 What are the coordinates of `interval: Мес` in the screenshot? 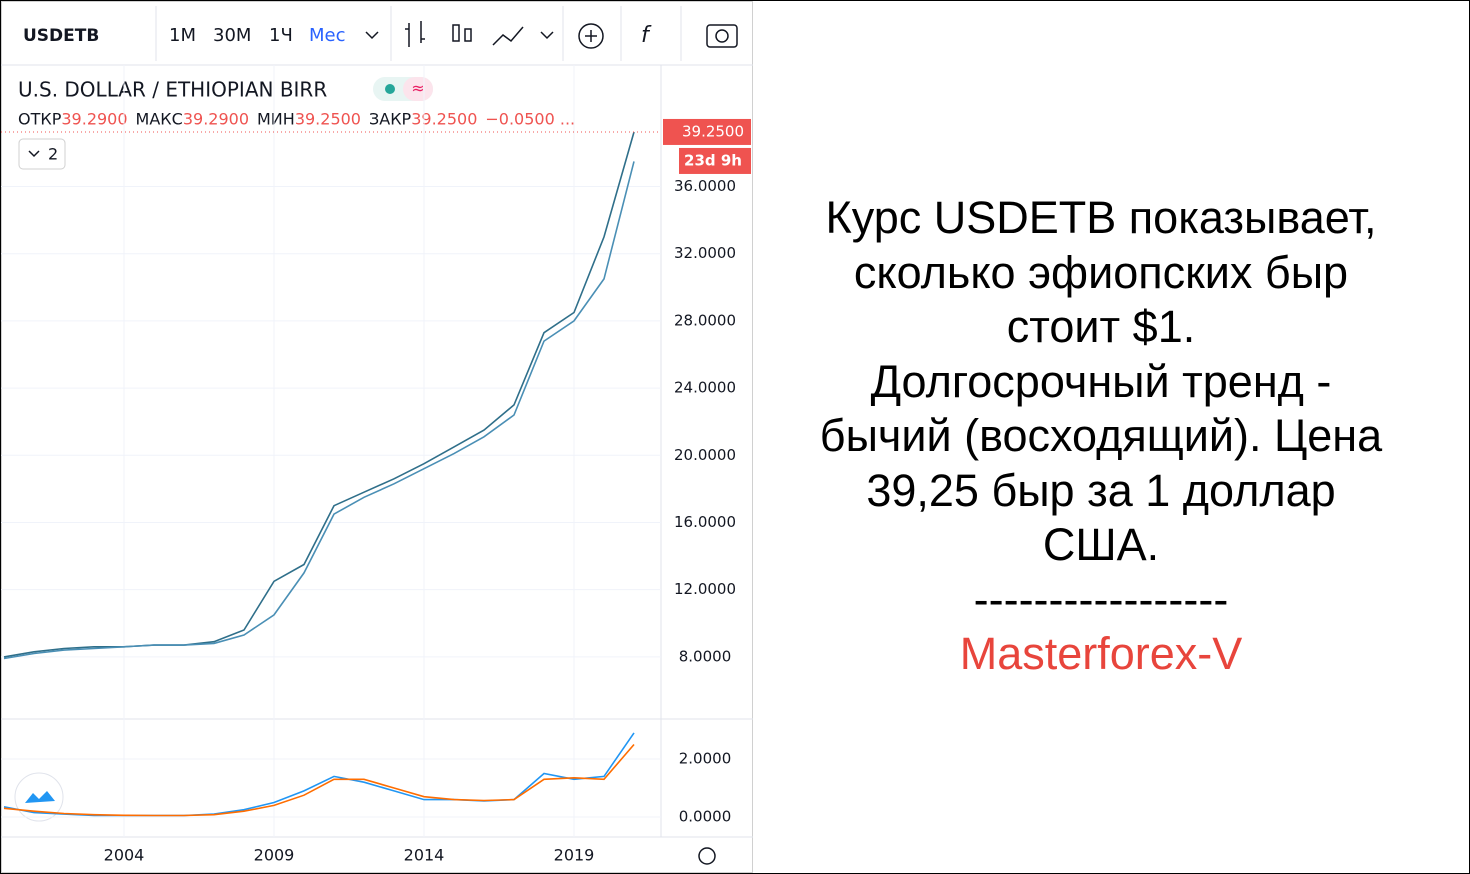 It's located at (327, 35).